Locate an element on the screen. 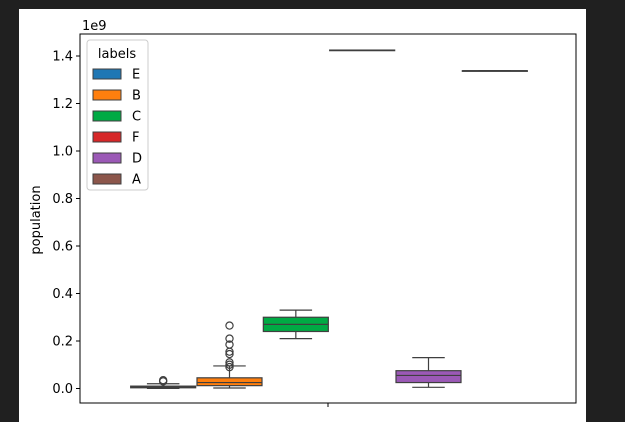 This screenshot has width=625, height=422. legend-entry-B: B is located at coordinates (116, 96).